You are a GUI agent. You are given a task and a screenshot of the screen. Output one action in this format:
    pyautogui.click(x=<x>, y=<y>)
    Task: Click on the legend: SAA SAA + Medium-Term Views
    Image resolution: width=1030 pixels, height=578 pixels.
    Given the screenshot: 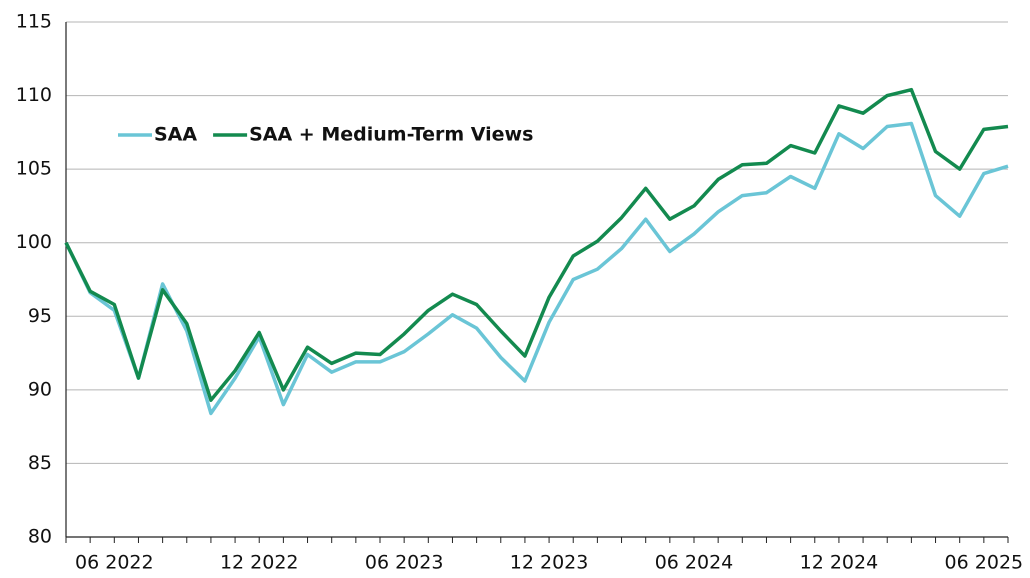 What is the action you would take?
    pyautogui.click(x=325, y=135)
    